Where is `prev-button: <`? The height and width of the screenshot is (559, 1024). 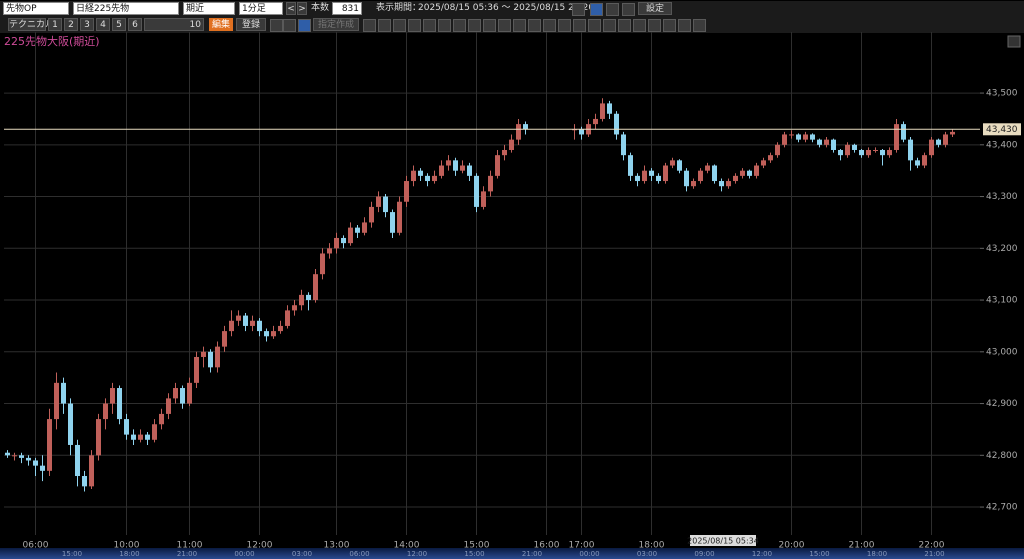 prev-button: < is located at coordinates (291, 8).